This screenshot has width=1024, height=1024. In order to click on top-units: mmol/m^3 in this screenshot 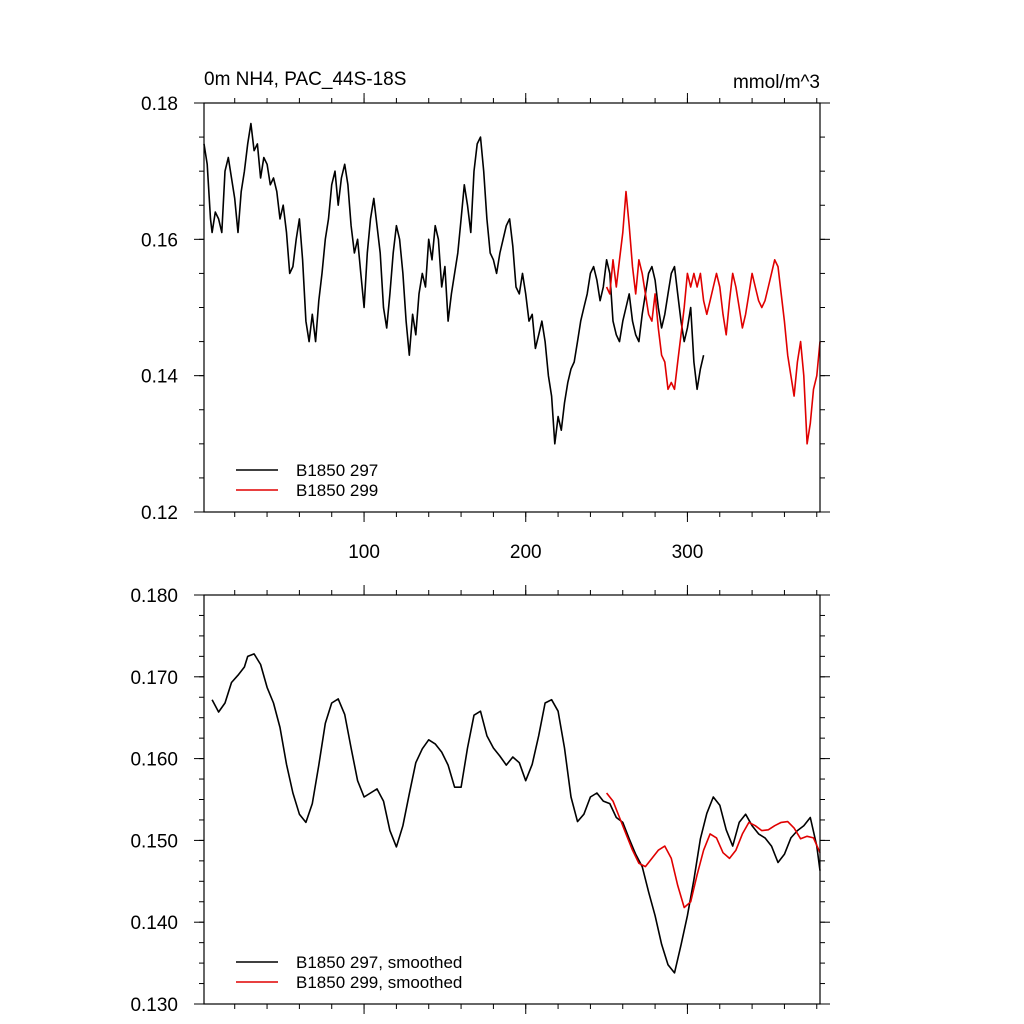, I will do `click(776, 82)`.